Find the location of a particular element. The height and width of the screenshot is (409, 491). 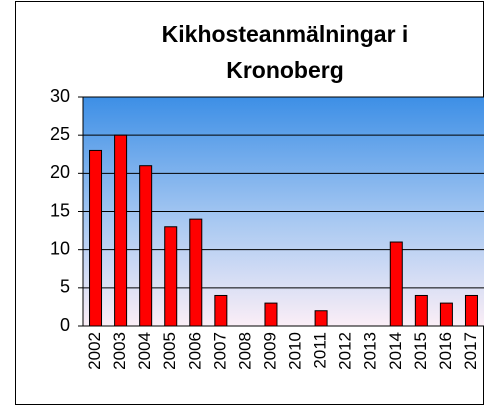

x-tick-label: 2011 is located at coordinates (320, 350).